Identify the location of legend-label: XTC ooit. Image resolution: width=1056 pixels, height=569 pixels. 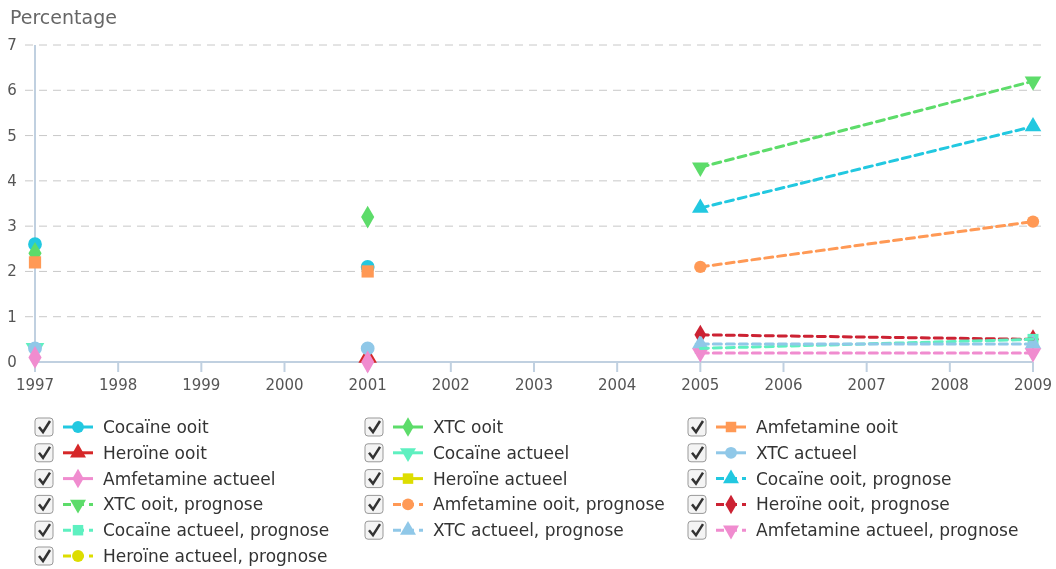
(468, 427).